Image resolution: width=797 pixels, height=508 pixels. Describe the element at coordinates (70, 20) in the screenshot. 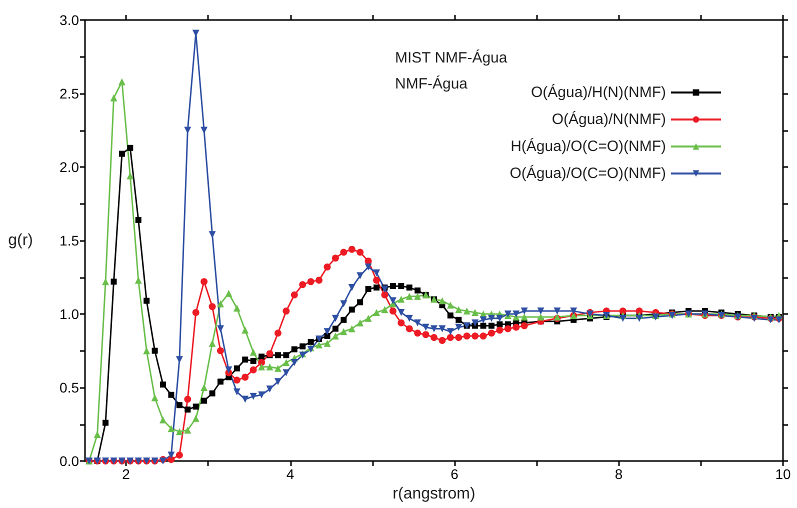

I see `y-tick-label: 3.0` at that location.